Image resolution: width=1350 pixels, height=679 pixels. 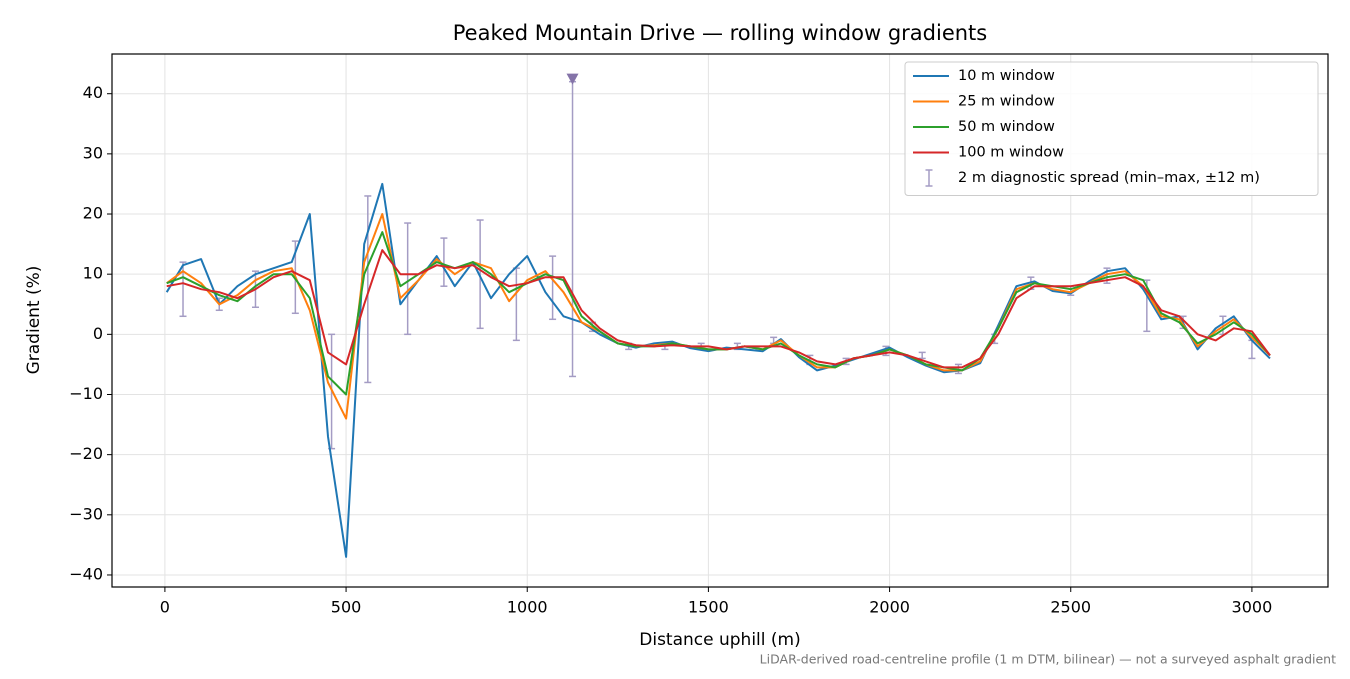 What do you see at coordinates (86, 513) in the screenshot?
I see `y-tick-label: −30` at bounding box center [86, 513].